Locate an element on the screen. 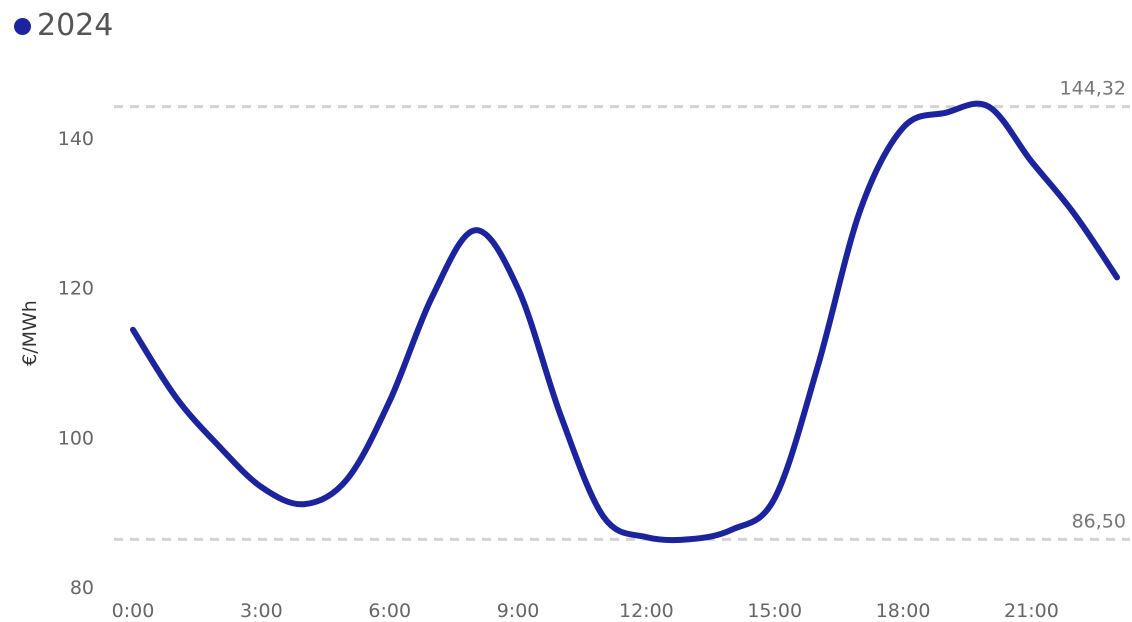 This screenshot has width=1132, height=622. legend-label: 2024 is located at coordinates (75, 25).